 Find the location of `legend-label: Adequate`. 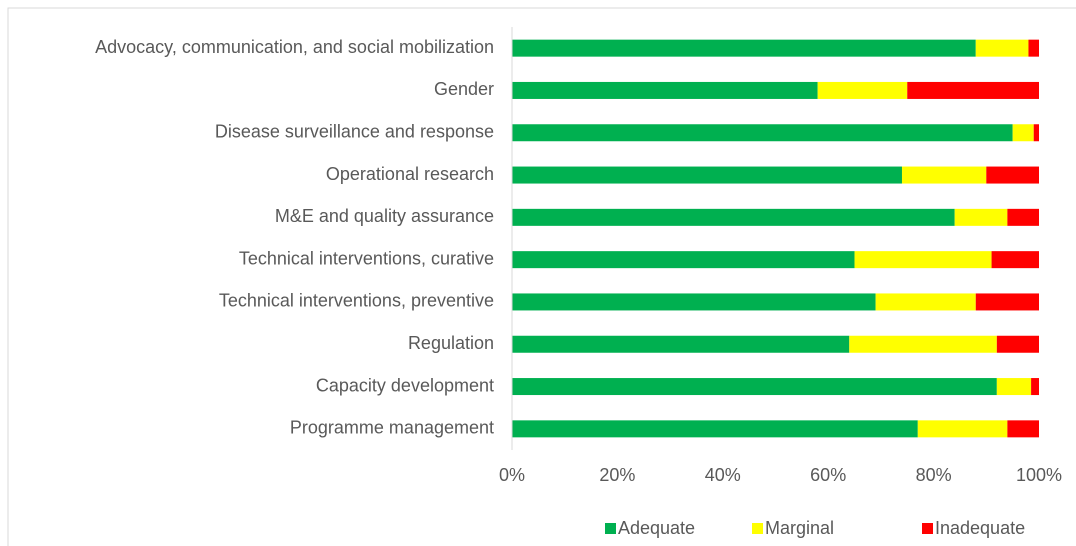

legend-label: Adequate is located at coordinates (656, 528).